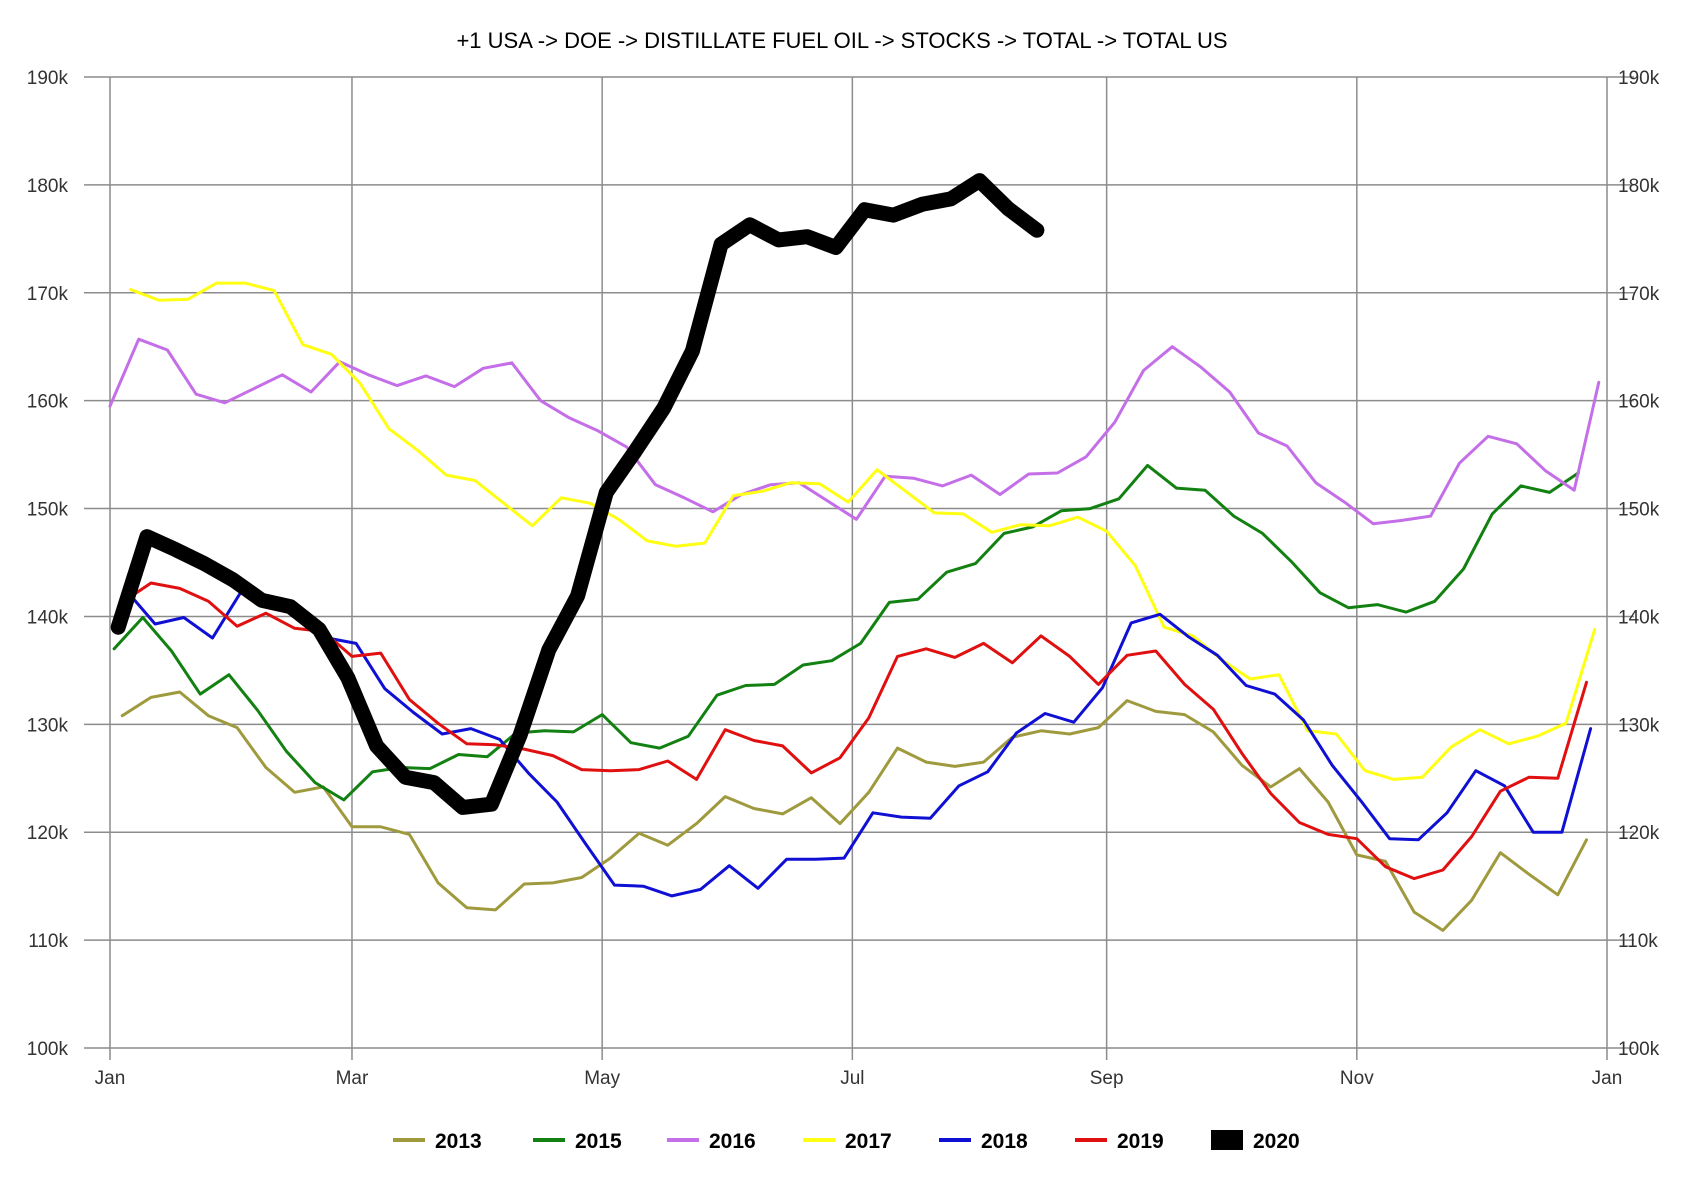 This screenshot has width=1684, height=1190. What do you see at coordinates (352, 1078) in the screenshot?
I see `x-tick-label: Mar` at bounding box center [352, 1078].